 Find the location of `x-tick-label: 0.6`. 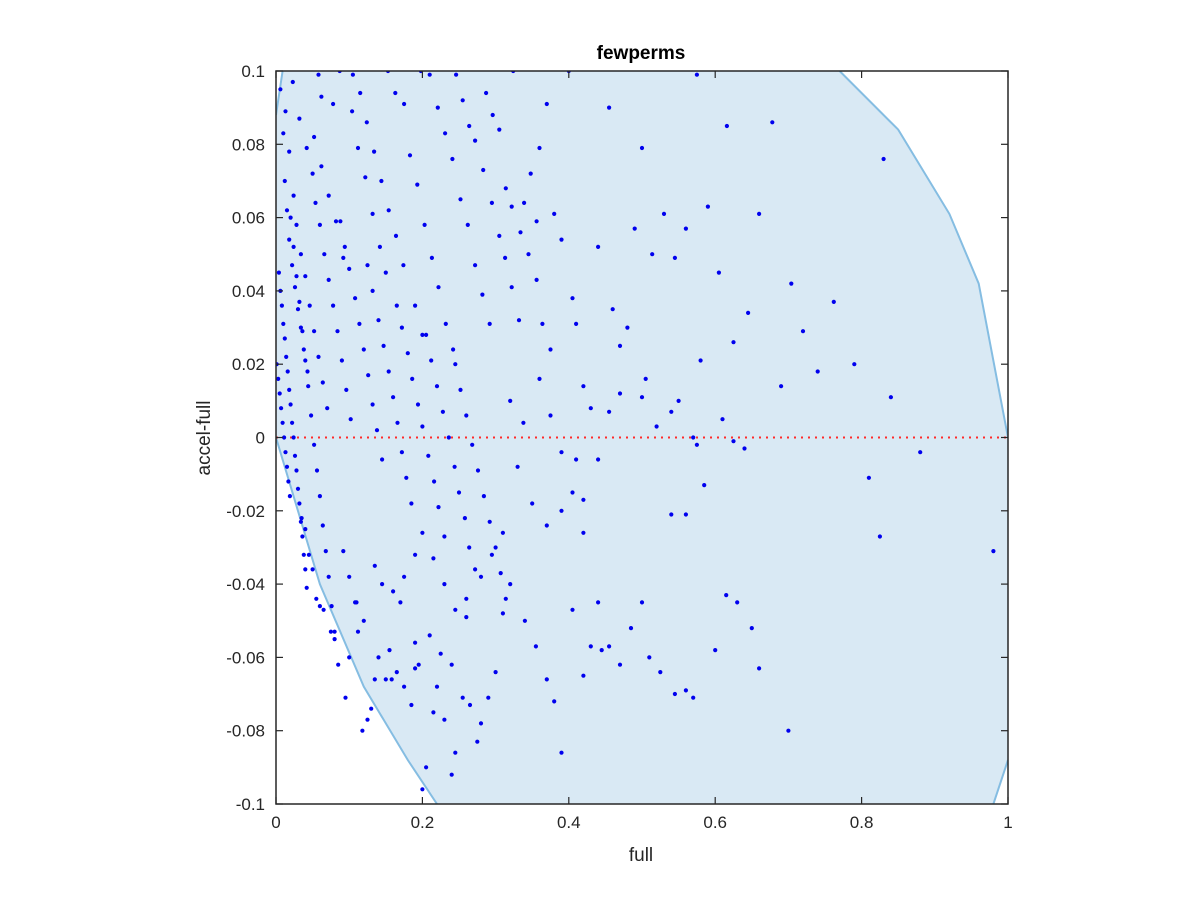

x-tick-label: 0.6 is located at coordinates (715, 822).